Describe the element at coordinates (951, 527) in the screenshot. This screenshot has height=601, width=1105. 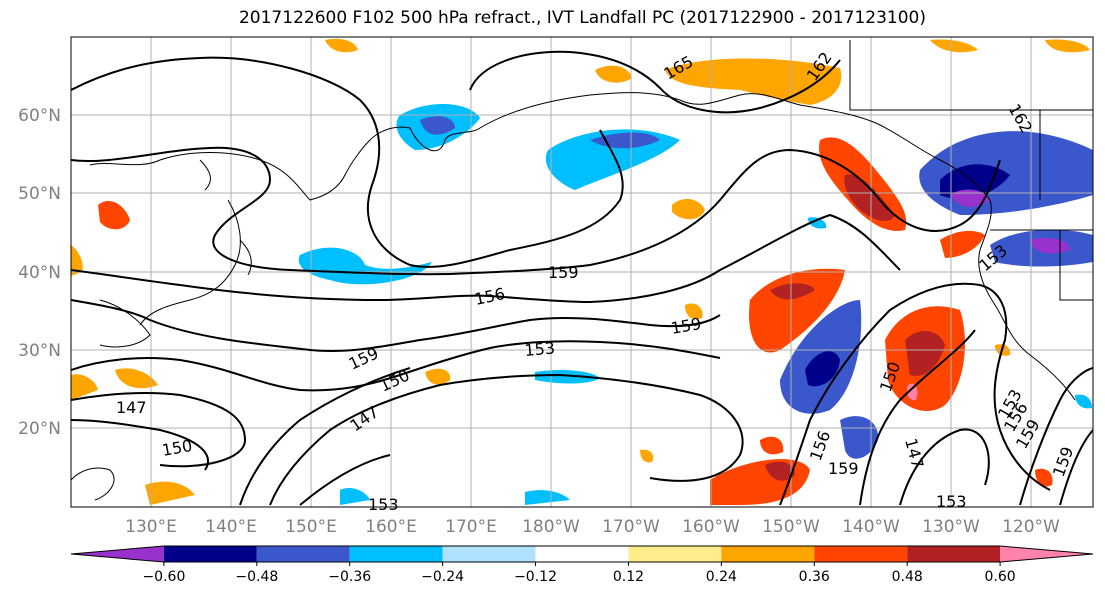
I see `lon-label: 130°W` at that location.